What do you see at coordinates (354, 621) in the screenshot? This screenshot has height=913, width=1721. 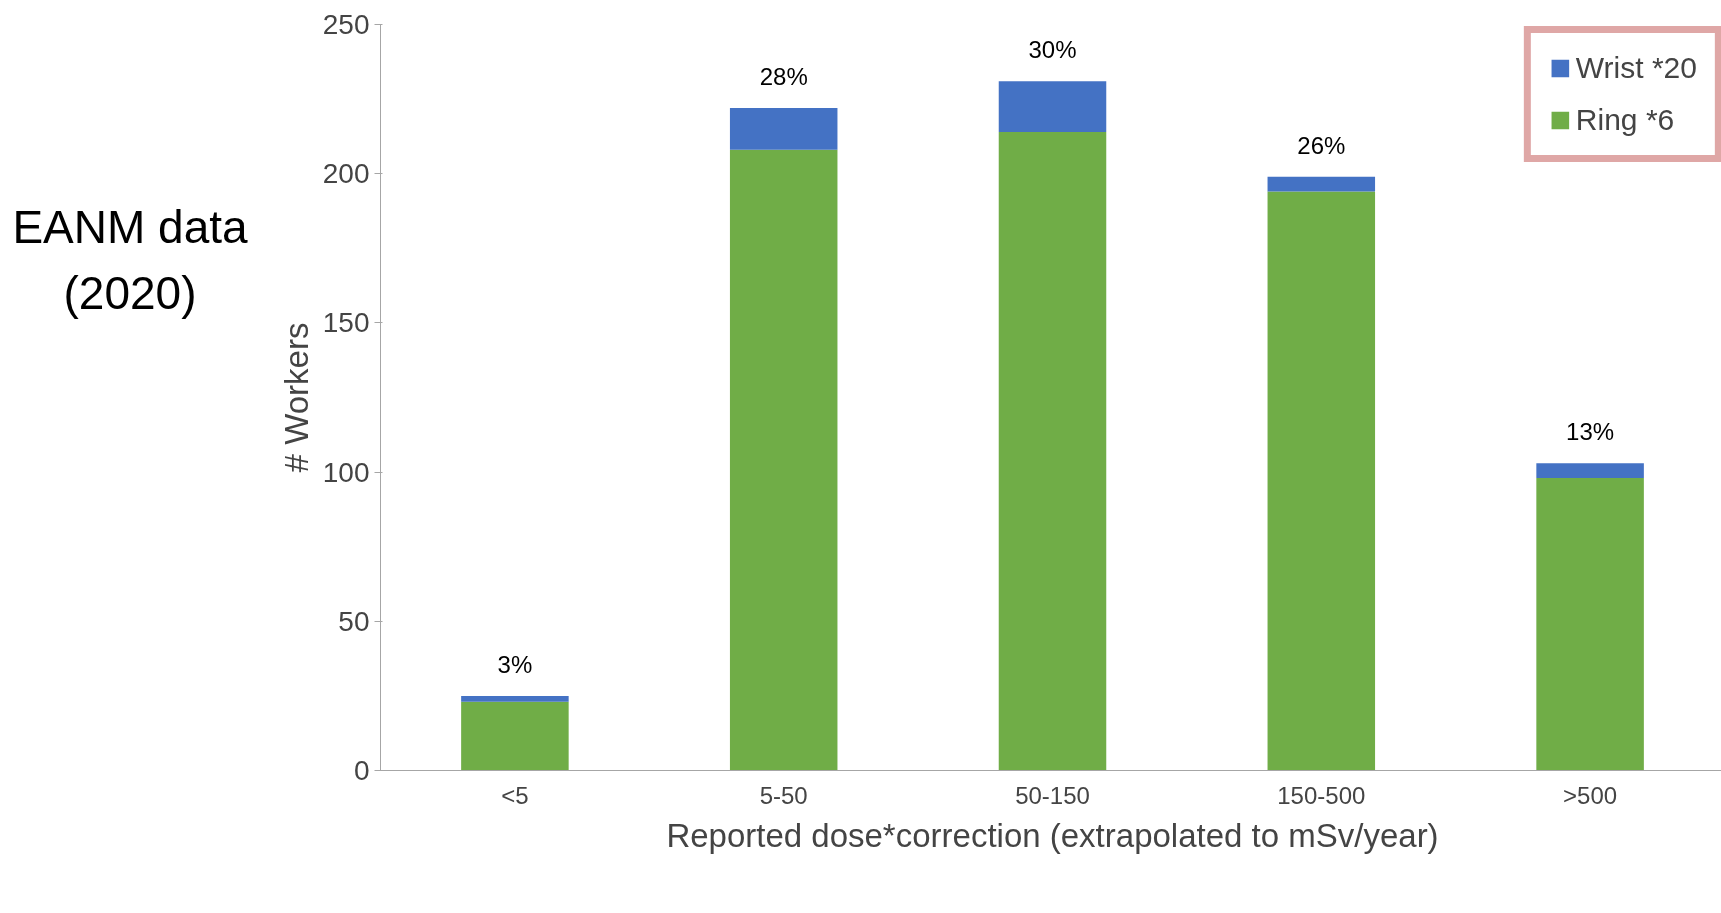 I see `y-tick-label: 50` at bounding box center [354, 621].